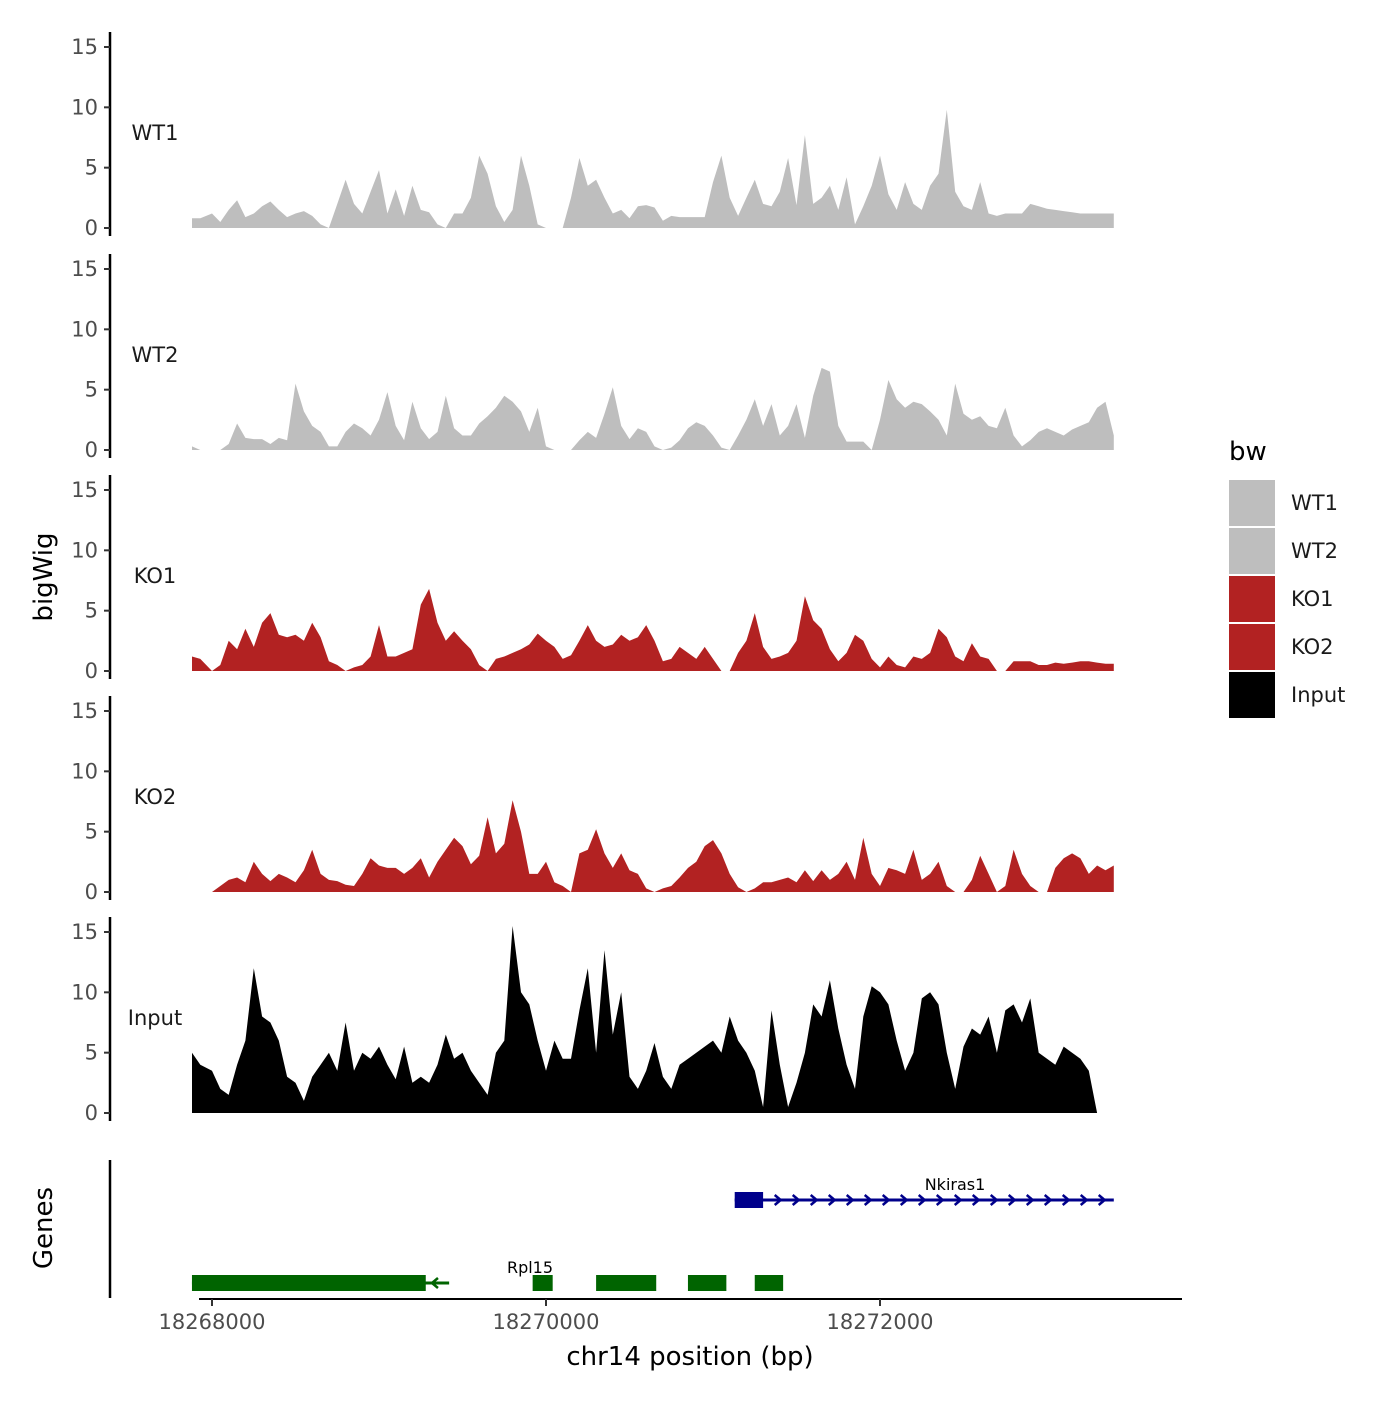 Image resolution: width=1400 pixels, height=1404 pixels. Describe the element at coordinates (1287, 577) in the screenshot. I see `legend: bw WT1 WT2 KO1 KO2 Input` at that location.